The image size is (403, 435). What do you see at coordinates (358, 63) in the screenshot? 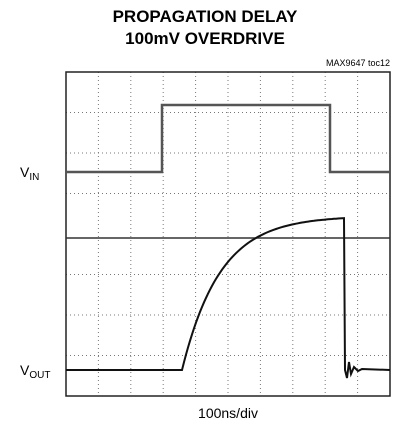
I see `figure-note: MAX9647 toc12` at bounding box center [358, 63].